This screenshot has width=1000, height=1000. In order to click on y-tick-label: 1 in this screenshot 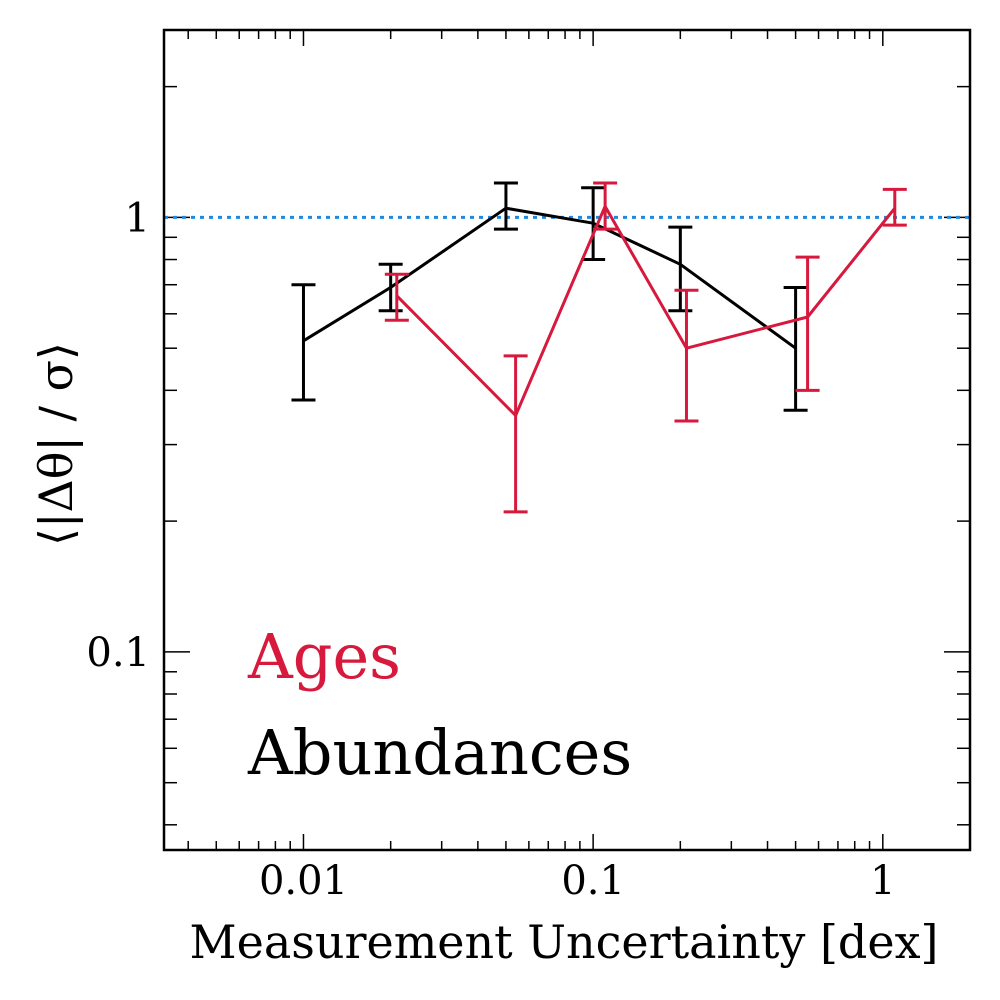, I will do `click(137, 218)`.